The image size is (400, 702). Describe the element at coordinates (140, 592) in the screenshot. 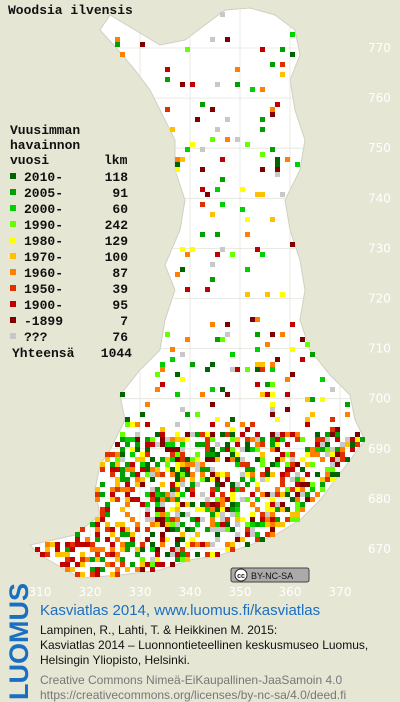

I see `easting-label: 330` at that location.